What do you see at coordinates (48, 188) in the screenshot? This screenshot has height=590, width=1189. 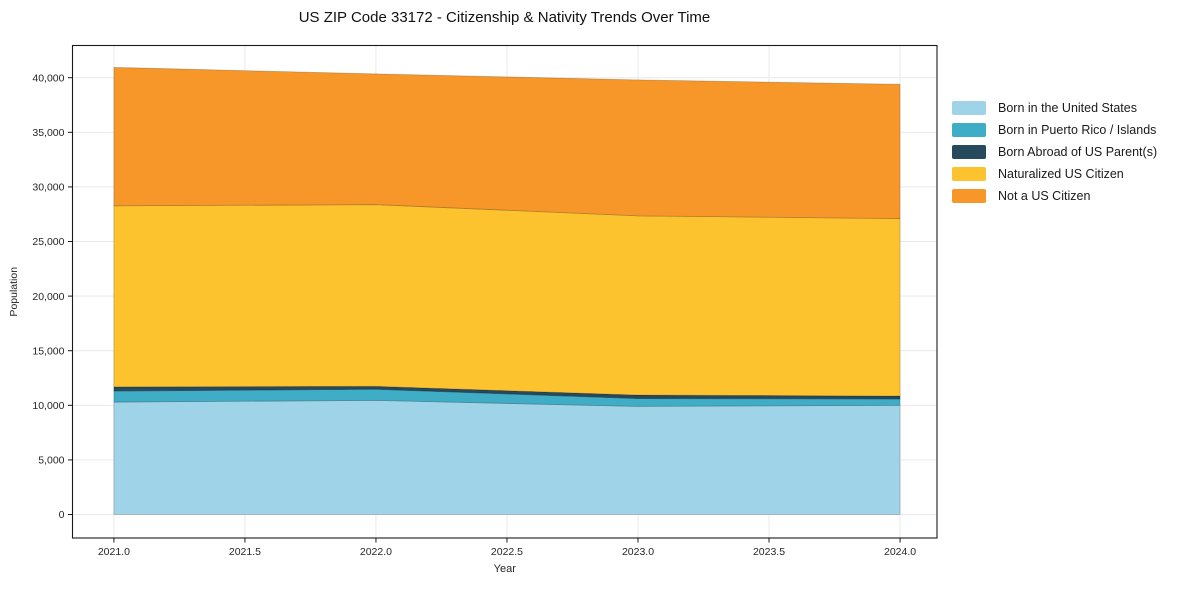 I see `y-tick-label: 30,000` at bounding box center [48, 188].